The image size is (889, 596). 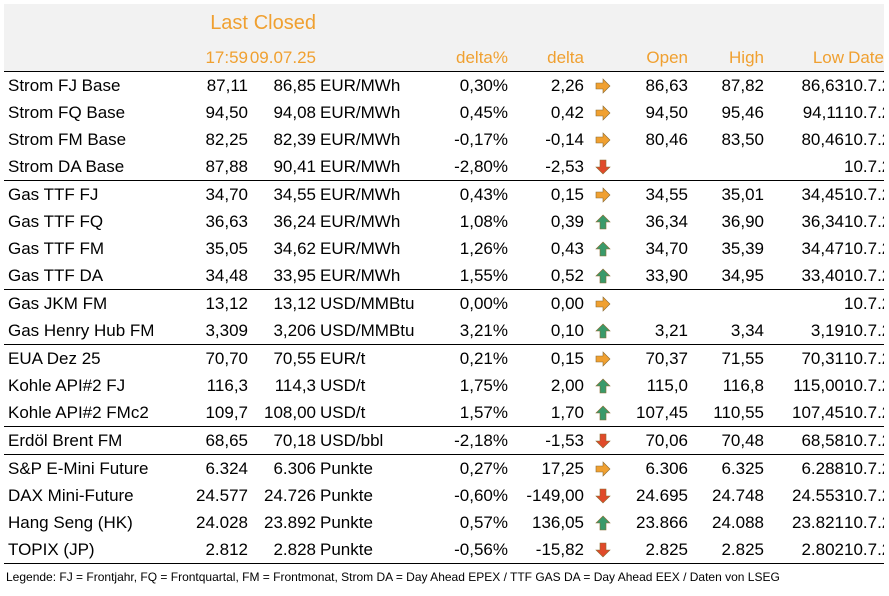 What do you see at coordinates (726, 85) in the screenshot?
I see `high-value: 87,82` at bounding box center [726, 85].